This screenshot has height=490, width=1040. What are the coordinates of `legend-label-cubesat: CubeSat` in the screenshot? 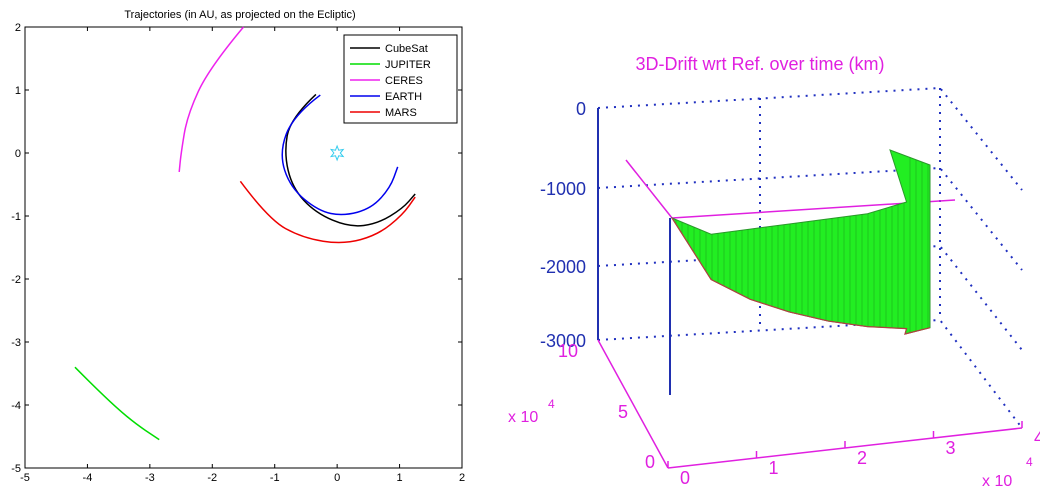 It's located at (406, 49).